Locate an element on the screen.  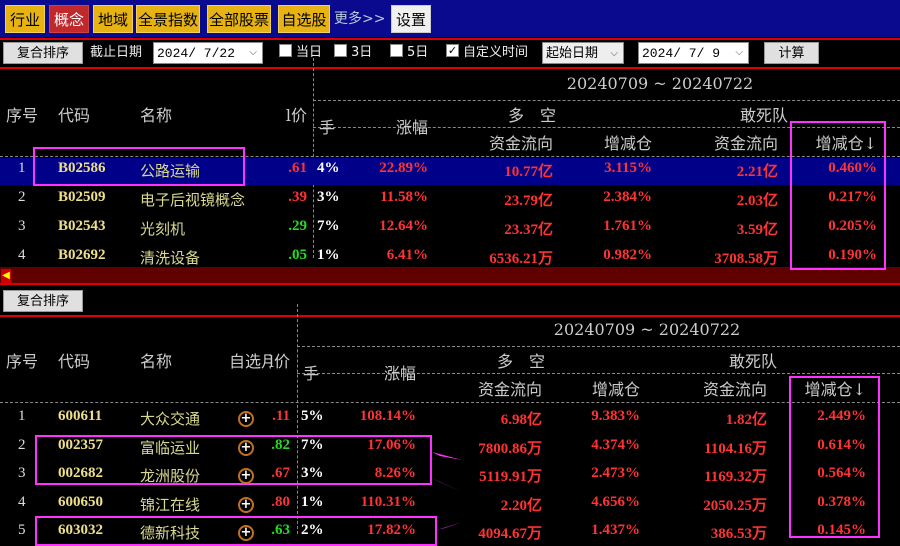
row-name: 光刻机 is located at coordinates (163, 229).